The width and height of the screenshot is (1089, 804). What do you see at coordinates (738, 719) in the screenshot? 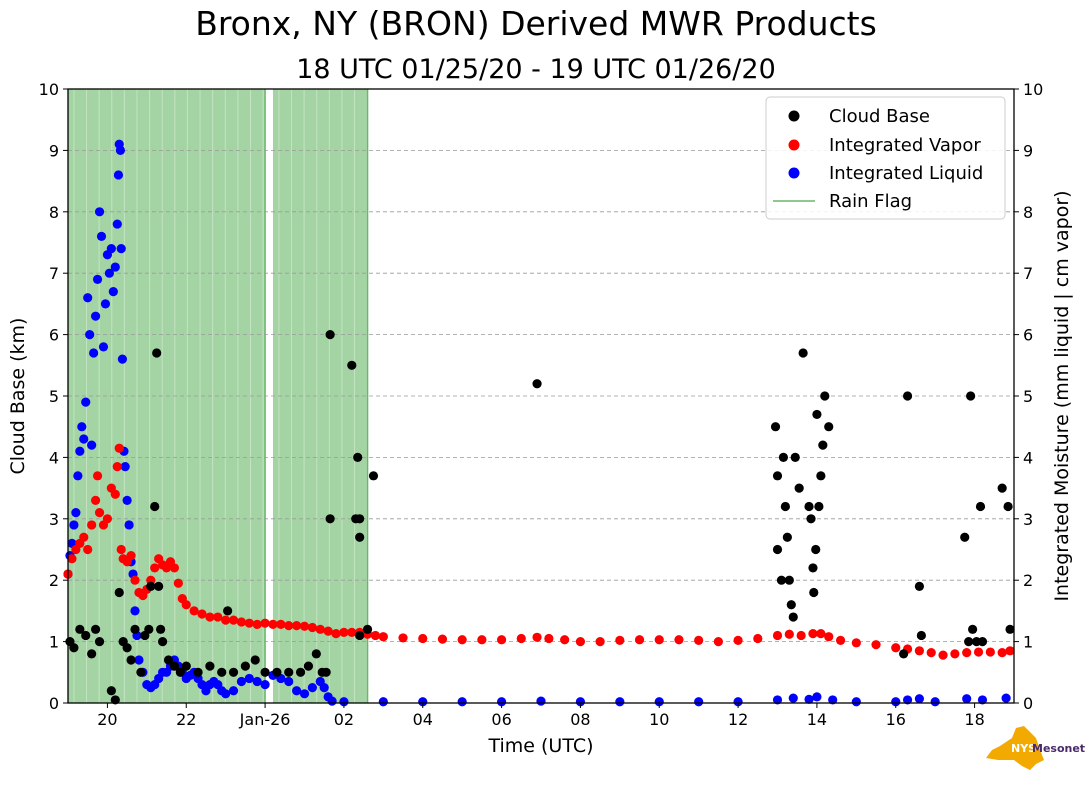
I see `x-tick-label: 12` at bounding box center [738, 719].